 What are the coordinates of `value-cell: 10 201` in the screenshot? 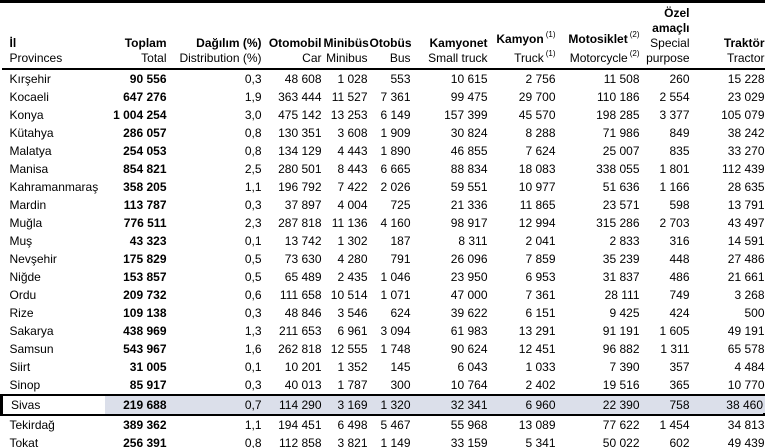 It's located at (303, 367).